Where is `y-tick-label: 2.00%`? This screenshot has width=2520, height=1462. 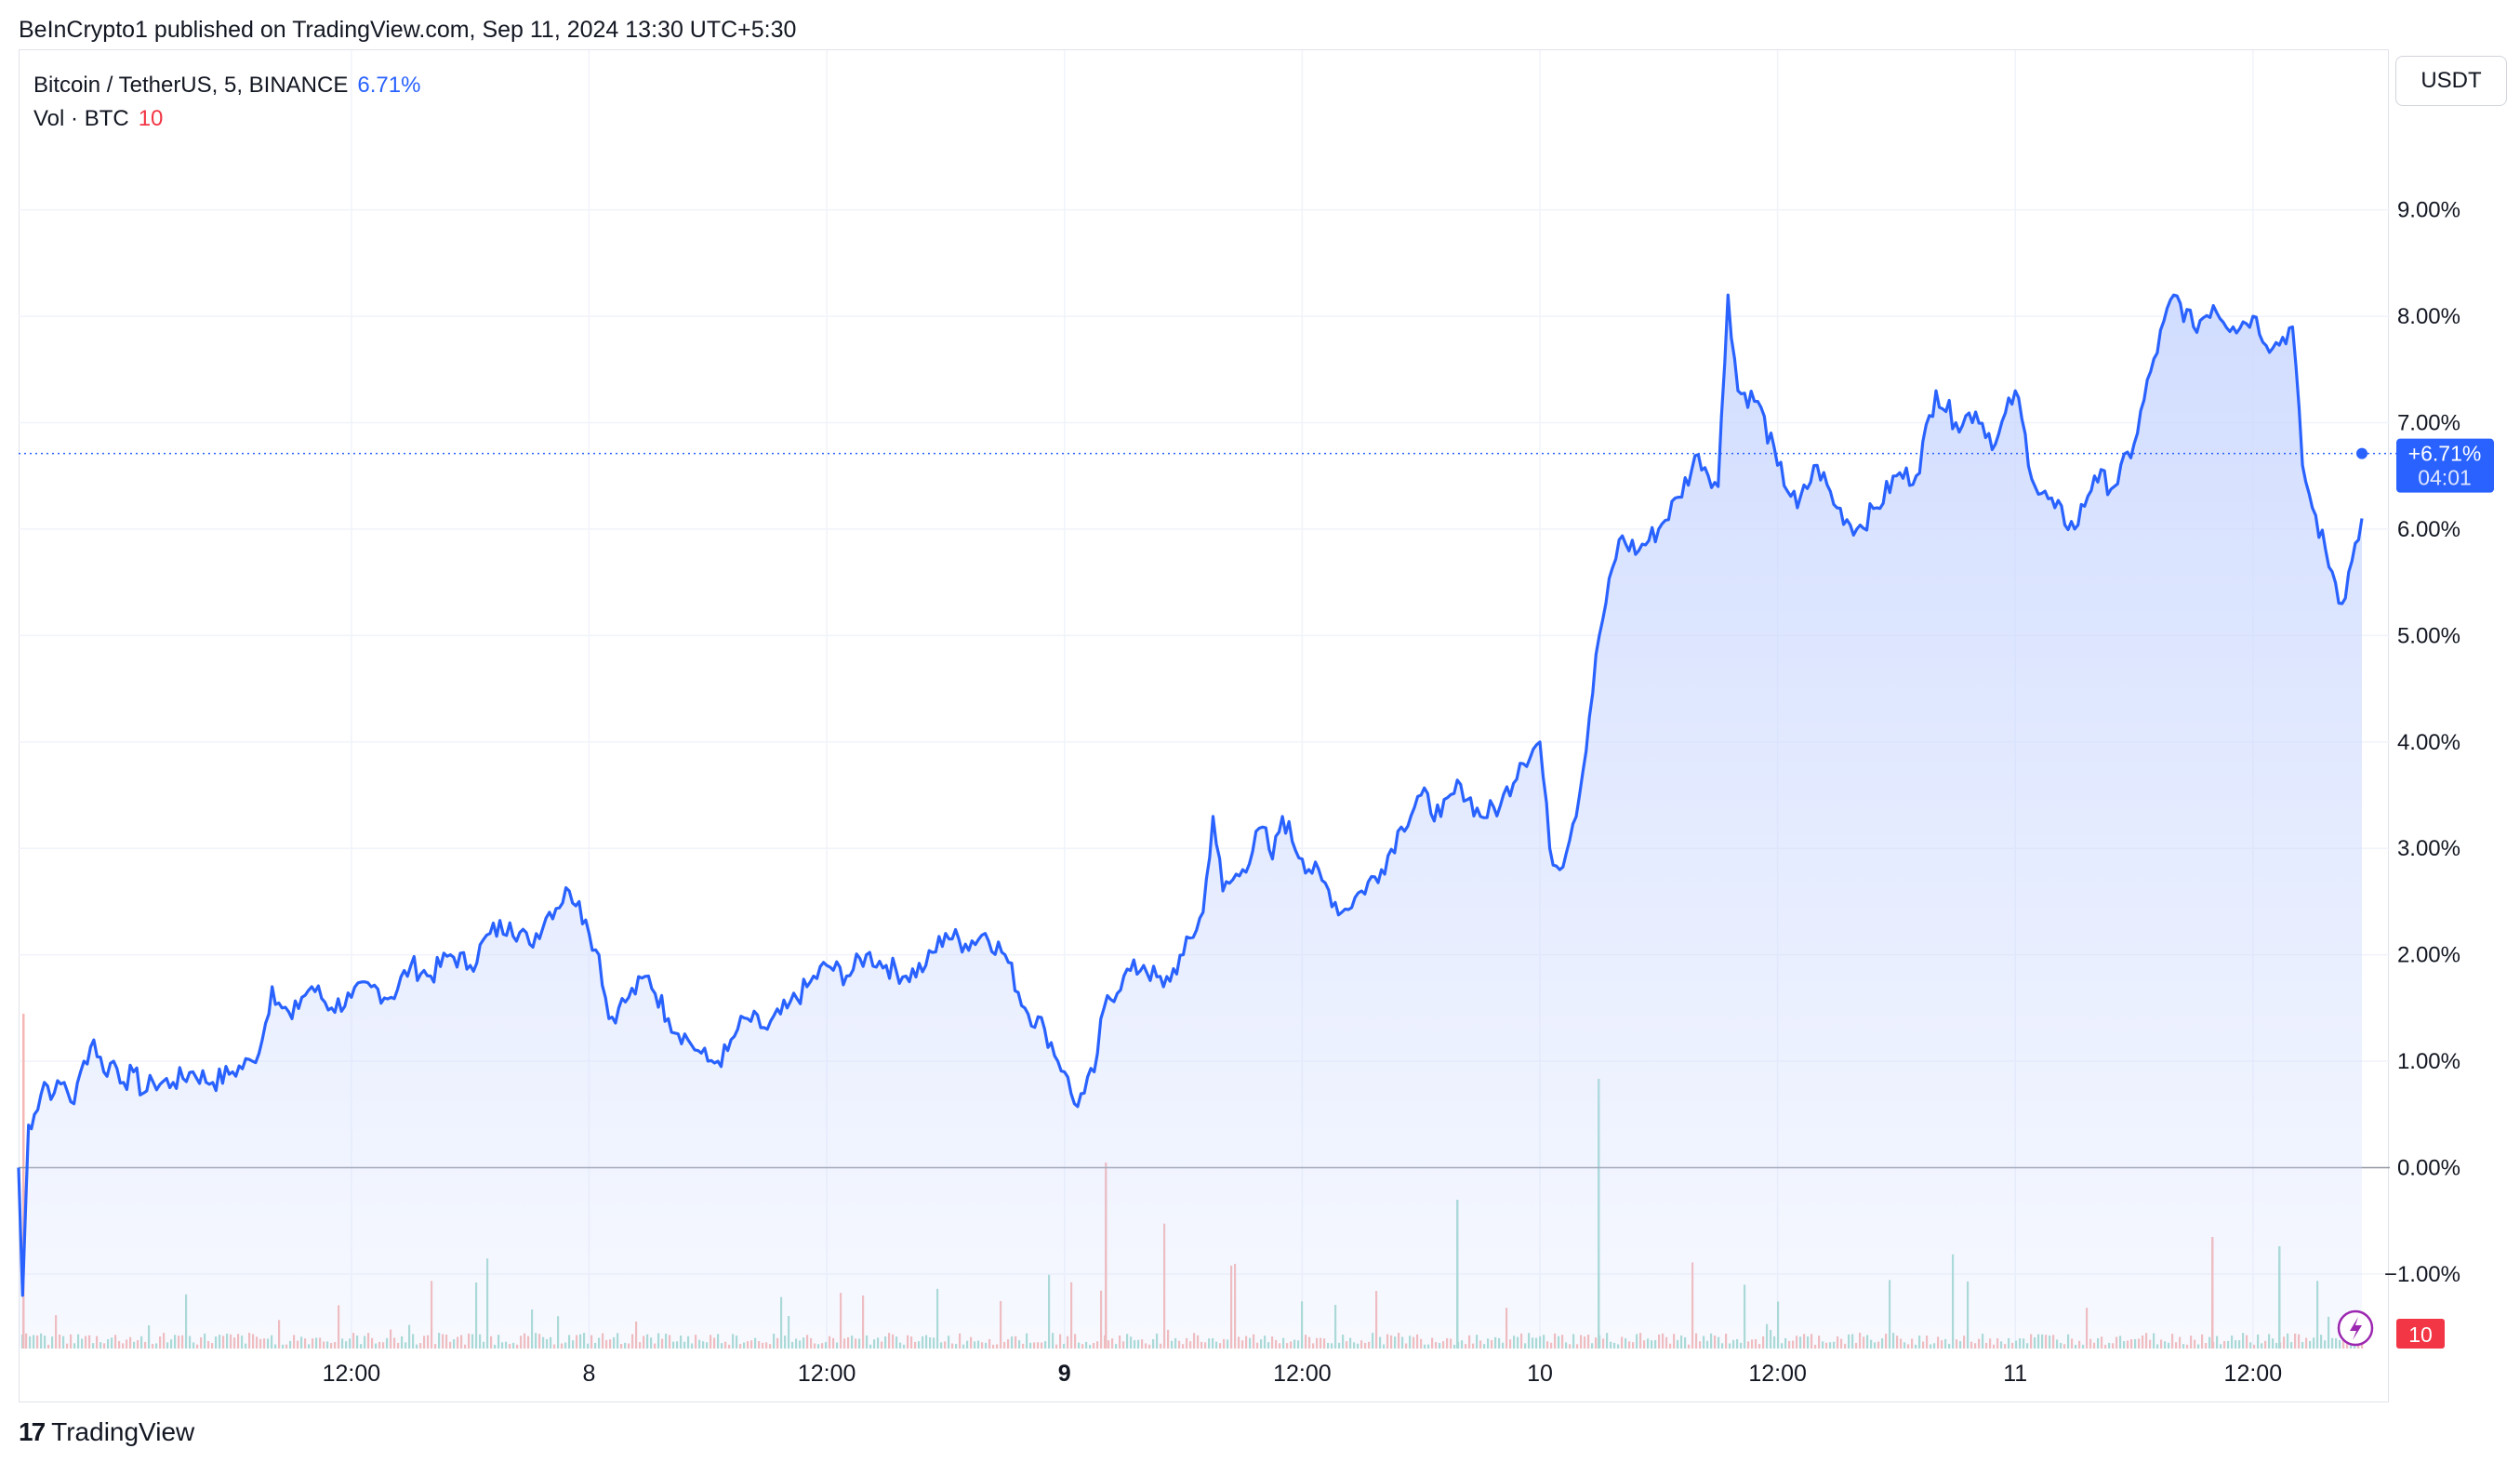 y-tick-label: 2.00% is located at coordinates (2428, 956).